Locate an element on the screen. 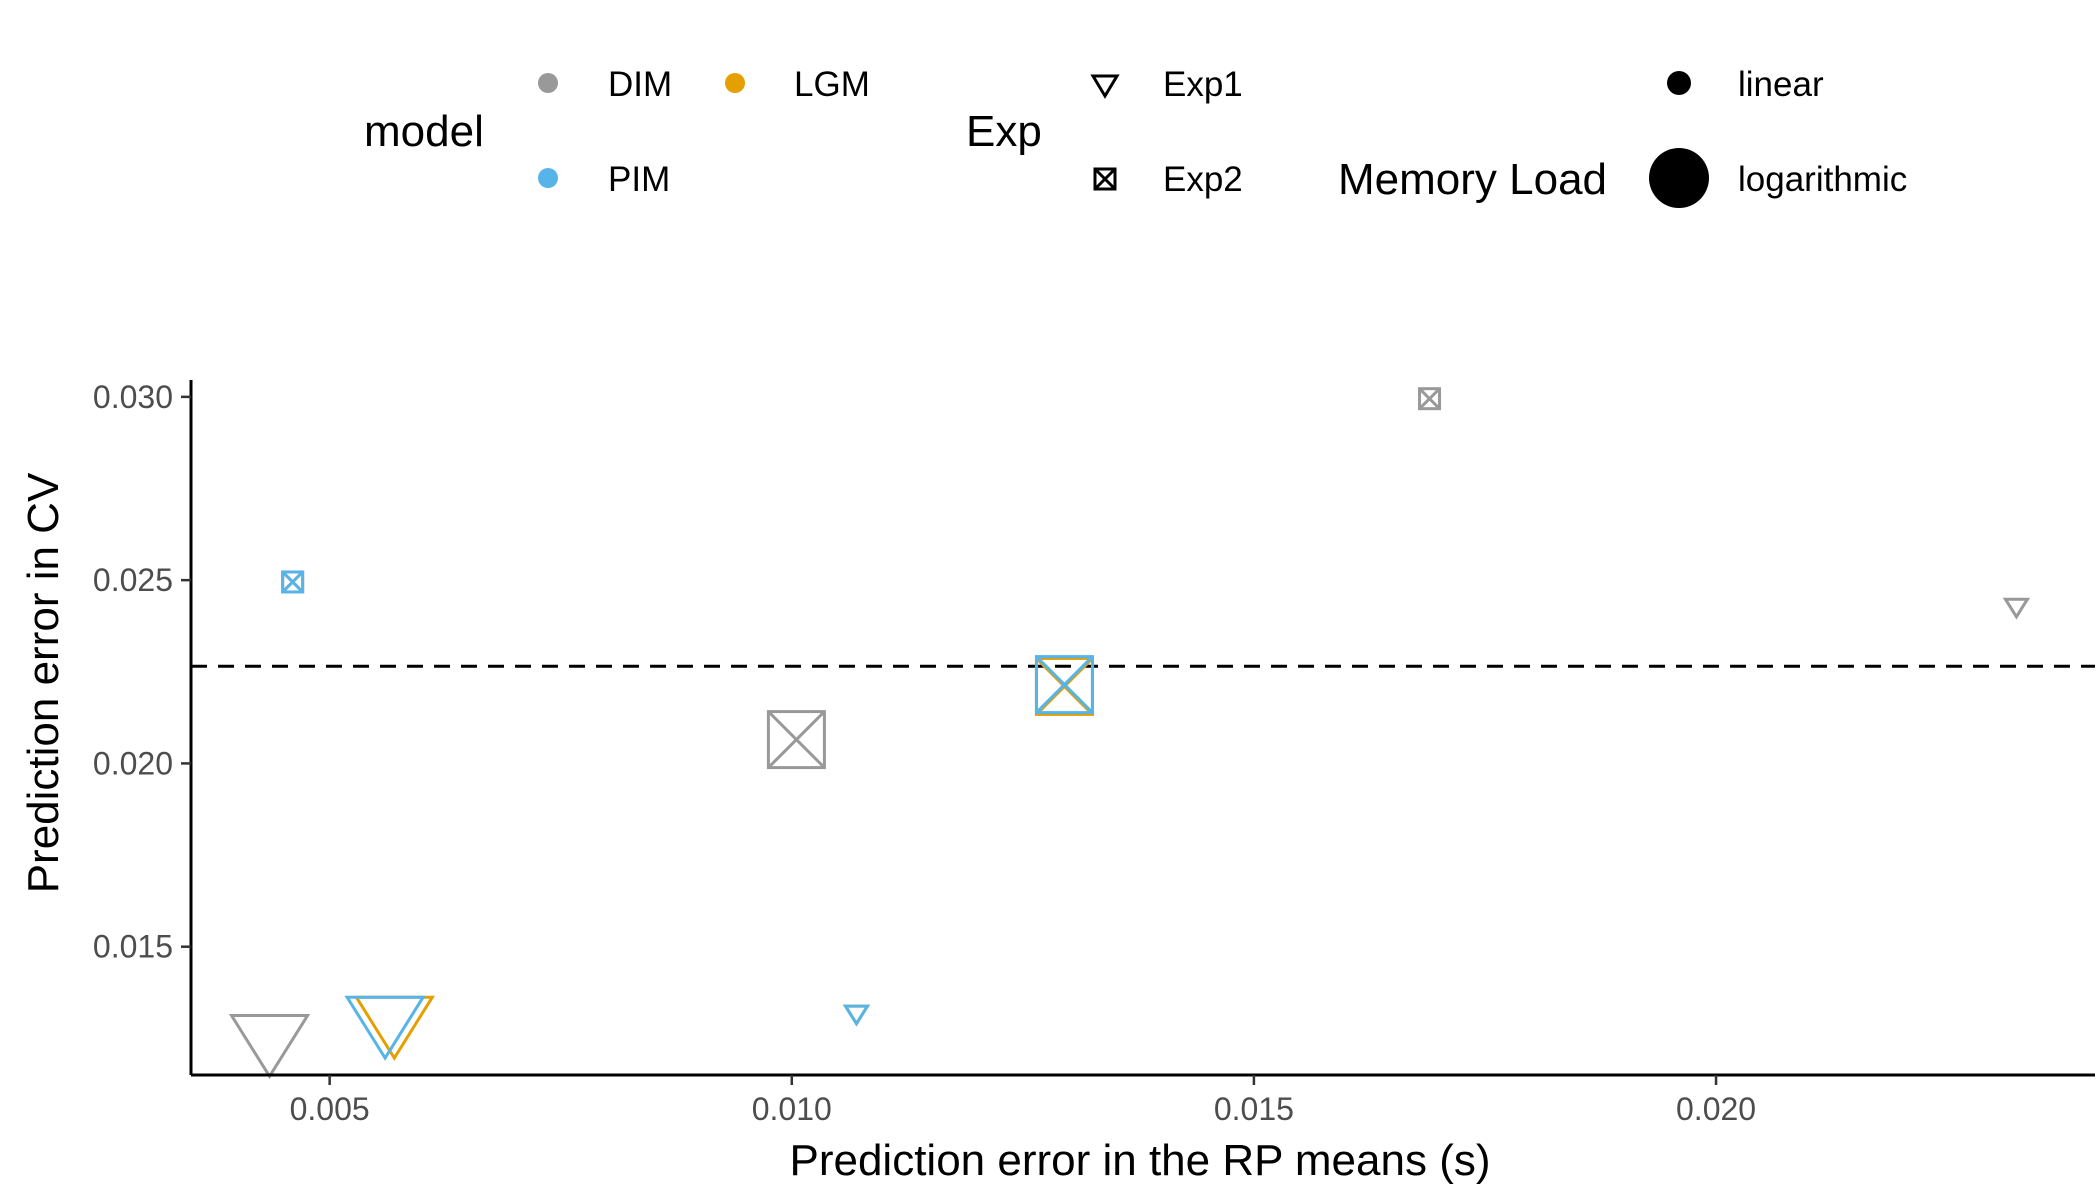 This screenshot has height=1200, width=2100. point-pim-exp2-logarithmic is located at coordinates (1064, 685).